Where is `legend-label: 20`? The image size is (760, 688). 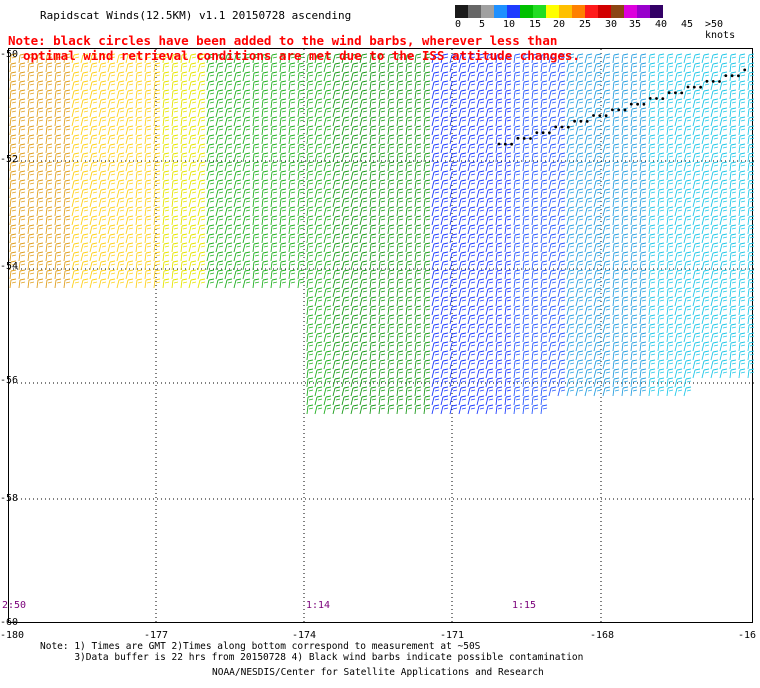
legend-label: 20 is located at coordinates (559, 24).